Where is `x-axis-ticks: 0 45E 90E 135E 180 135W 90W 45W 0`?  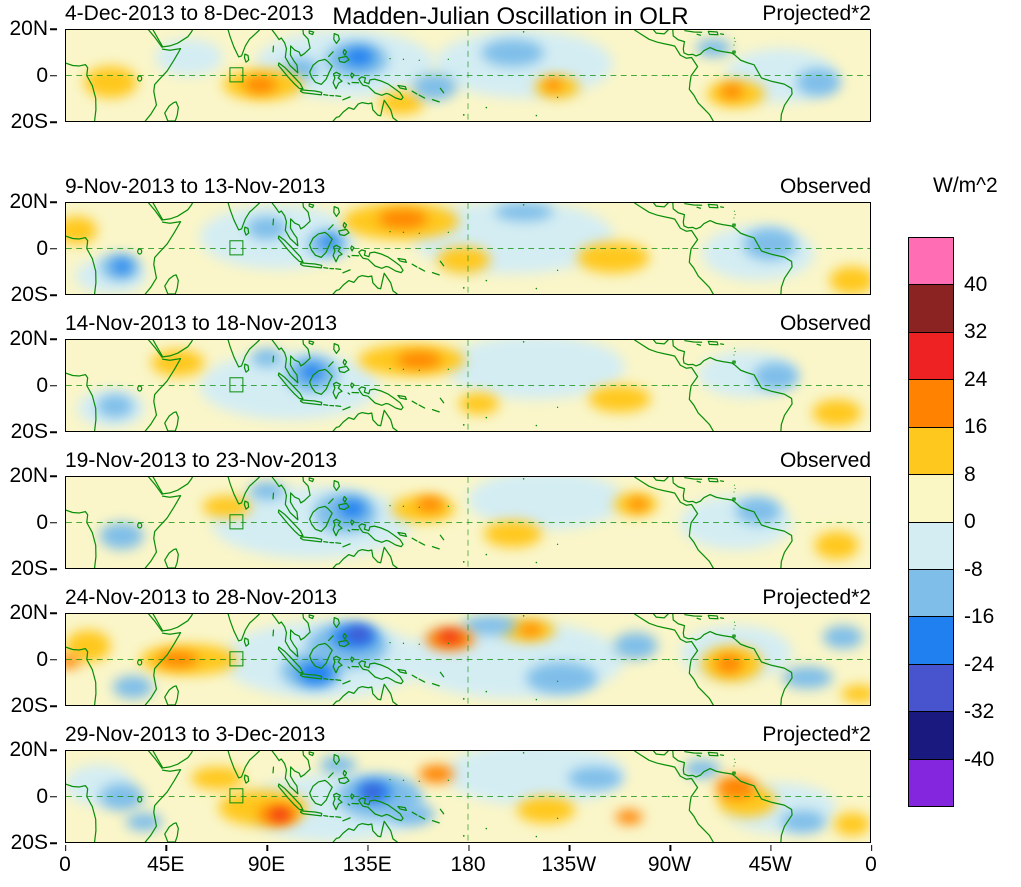 x-axis-ticks: 0 45E 90E 135E 180 135W 90W 45W 0 is located at coordinates (468, 861).